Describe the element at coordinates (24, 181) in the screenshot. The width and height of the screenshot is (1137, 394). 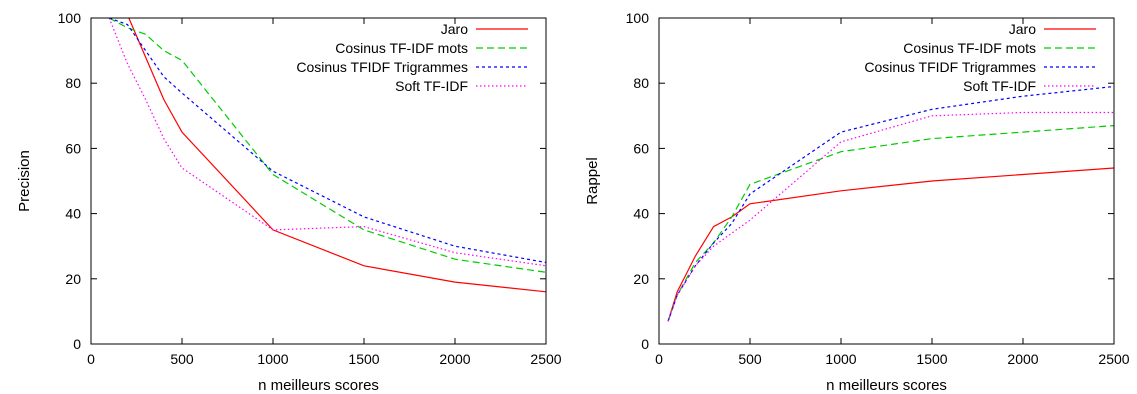
I see `y-axis-label: Precision` at that location.